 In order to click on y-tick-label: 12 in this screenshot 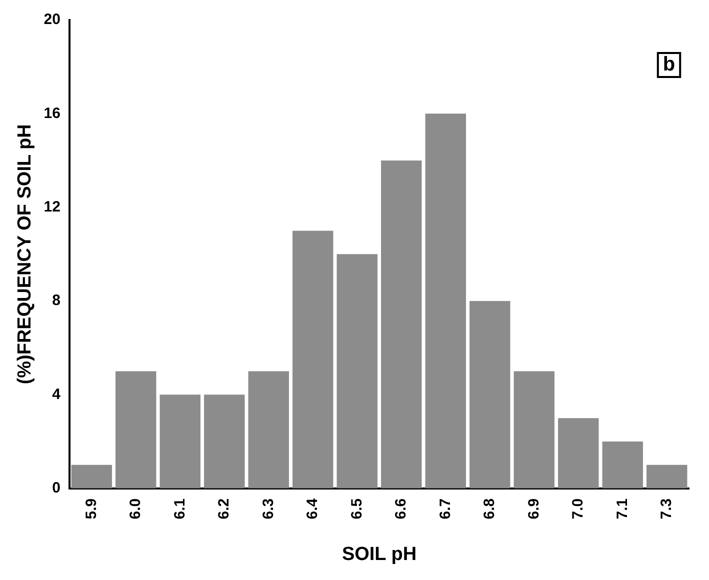, I will do `click(52, 207)`.